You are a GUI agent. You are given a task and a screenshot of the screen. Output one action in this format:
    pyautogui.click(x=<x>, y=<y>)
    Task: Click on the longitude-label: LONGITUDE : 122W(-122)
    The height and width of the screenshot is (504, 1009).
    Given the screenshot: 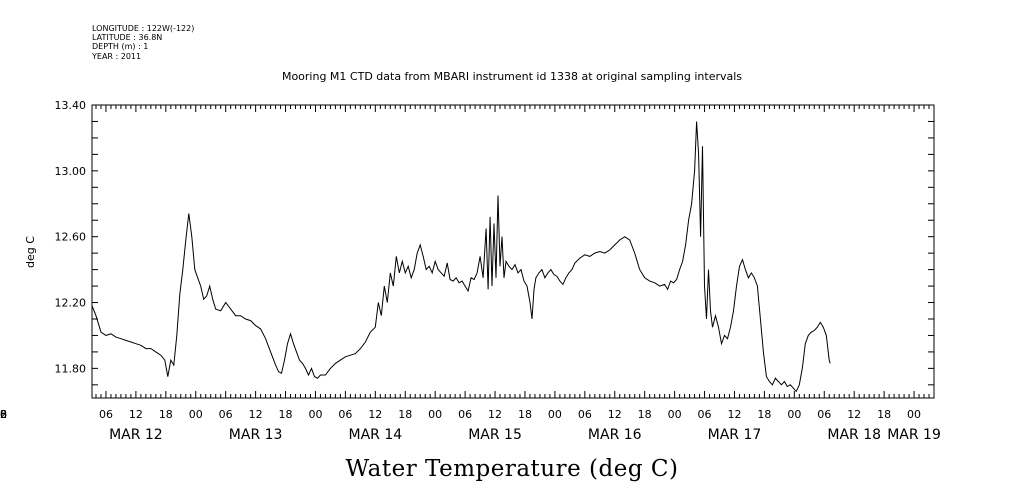 What is the action you would take?
    pyautogui.click(x=143, y=28)
    